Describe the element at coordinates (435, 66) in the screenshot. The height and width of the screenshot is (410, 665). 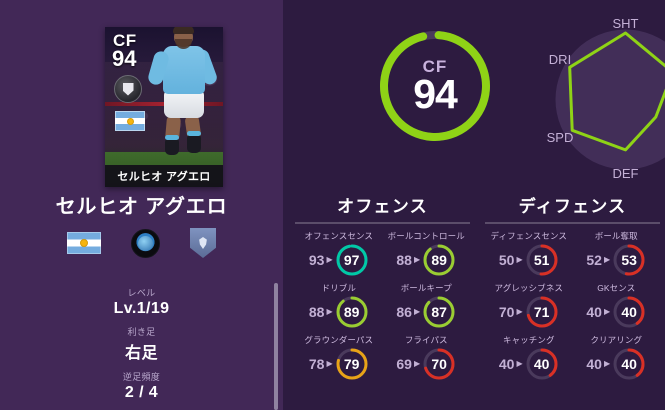
I see `overall-position-label: CF` at that location.